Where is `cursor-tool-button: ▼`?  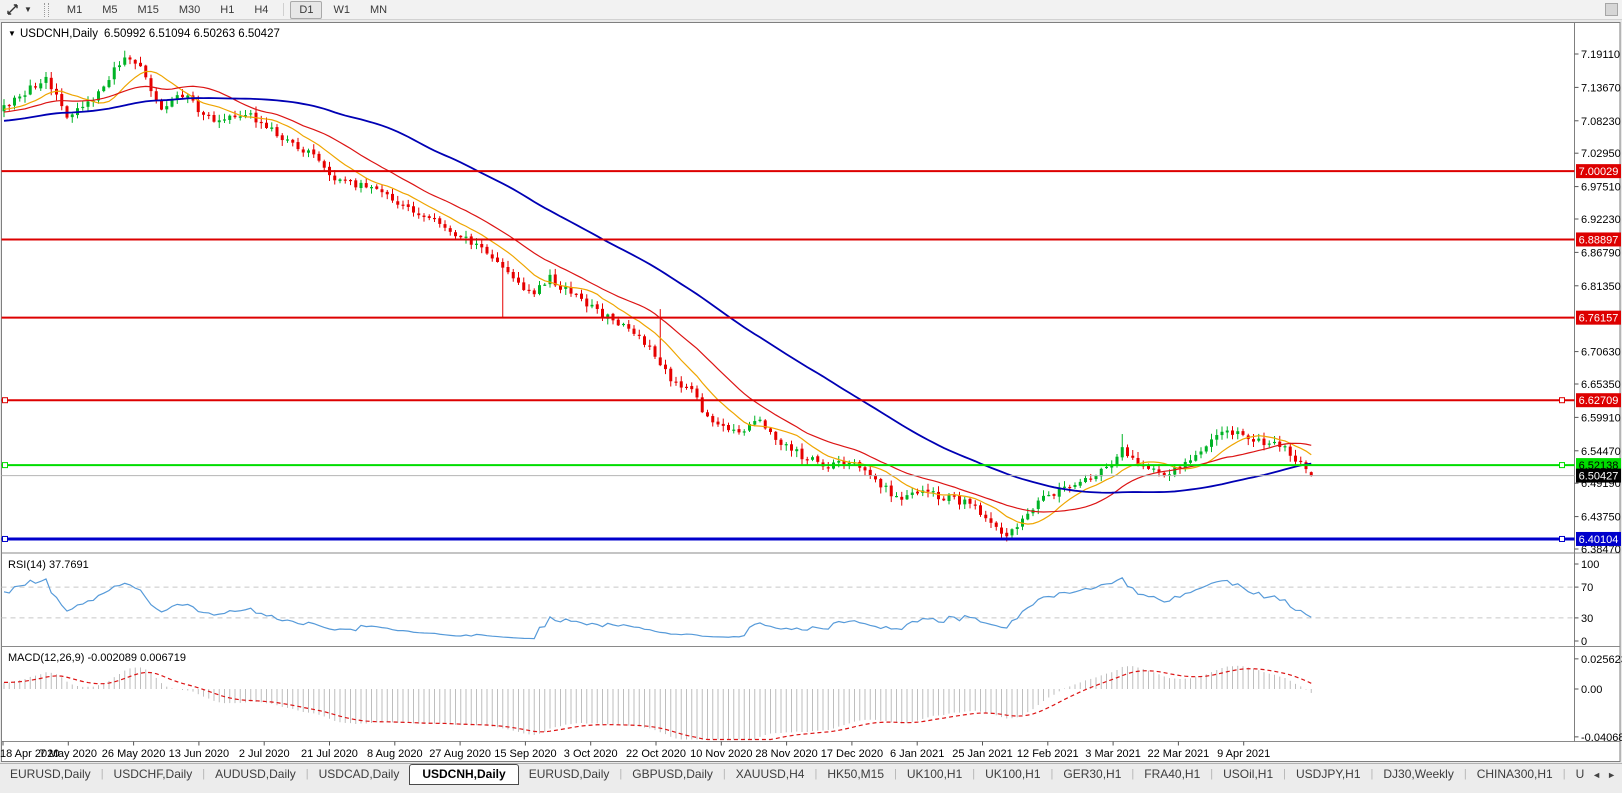 cursor-tool-button: ▼ is located at coordinates (19, 10).